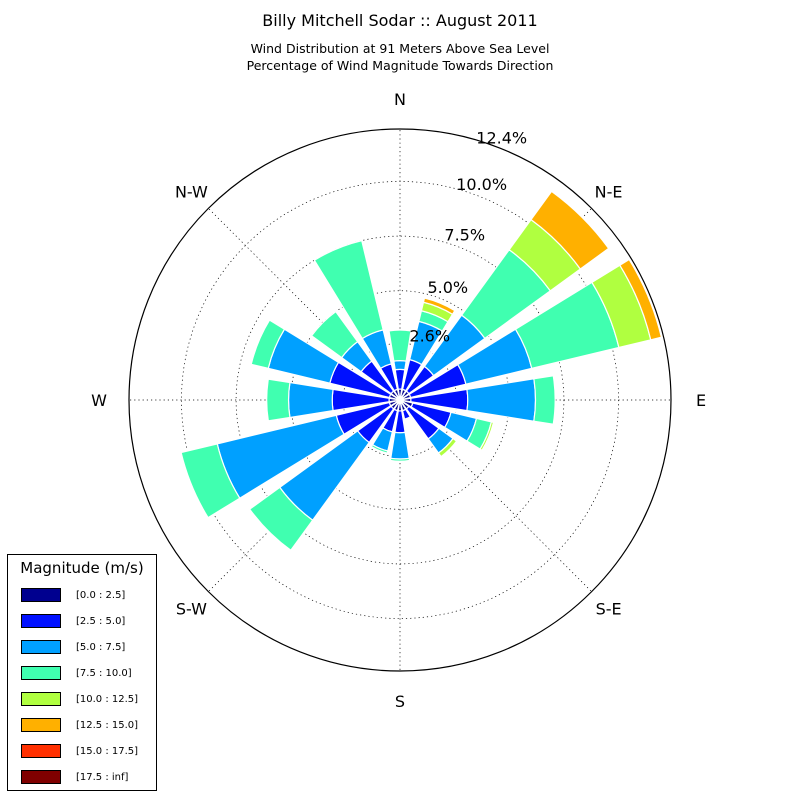 The image size is (800, 800). Describe the element at coordinates (101, 621) in the screenshot. I see `legend-label: [2.5 : 5.0]` at that location.